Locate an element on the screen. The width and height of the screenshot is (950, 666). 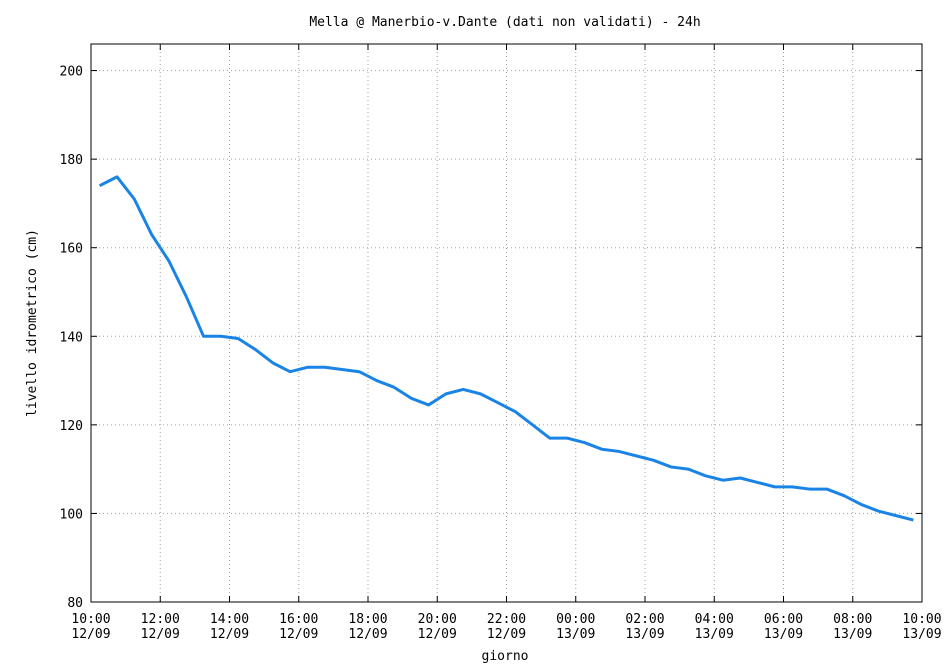
x-tick-label-line: 18:00 is located at coordinates (367, 619).